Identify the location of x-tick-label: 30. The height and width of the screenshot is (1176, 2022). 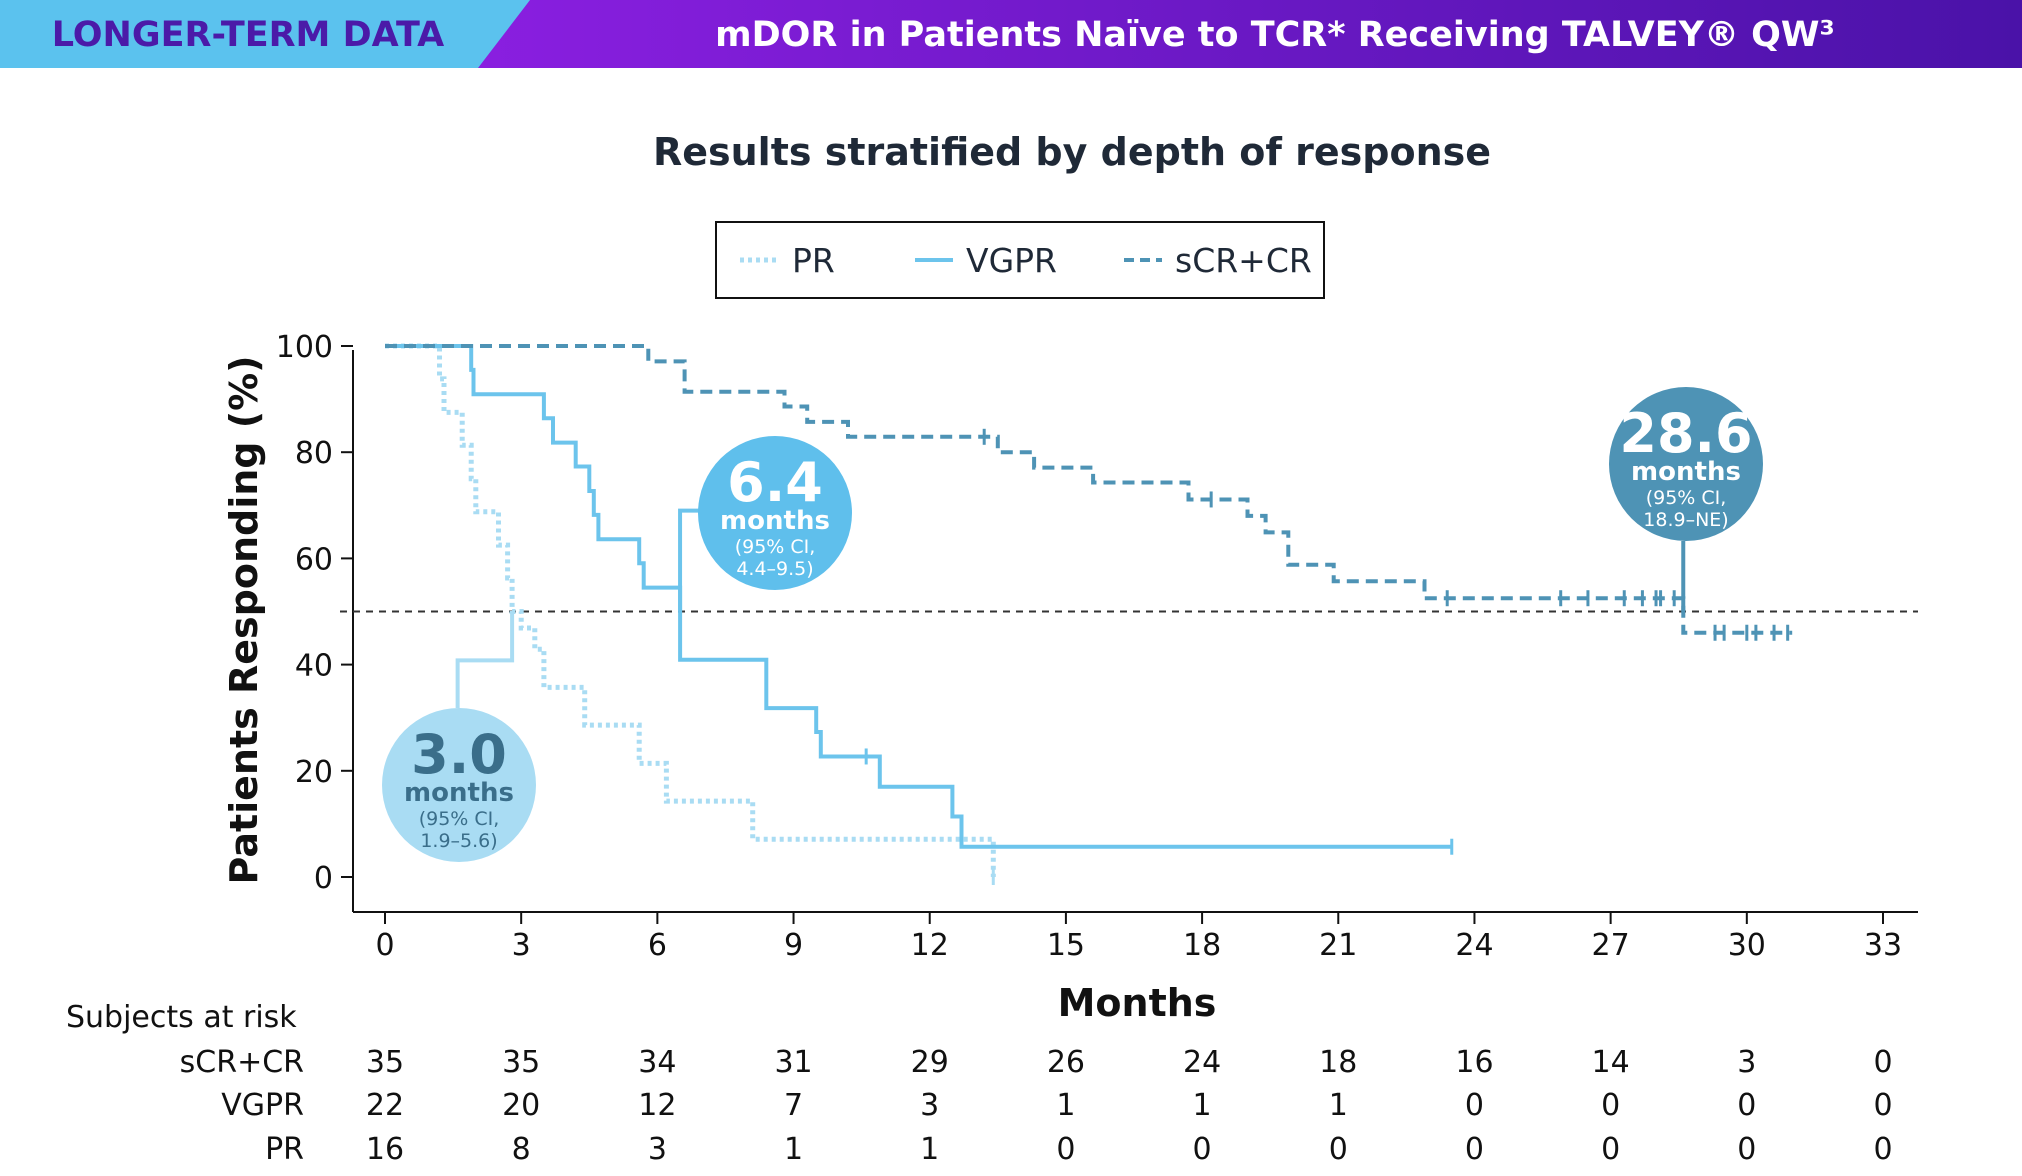
(1747, 945).